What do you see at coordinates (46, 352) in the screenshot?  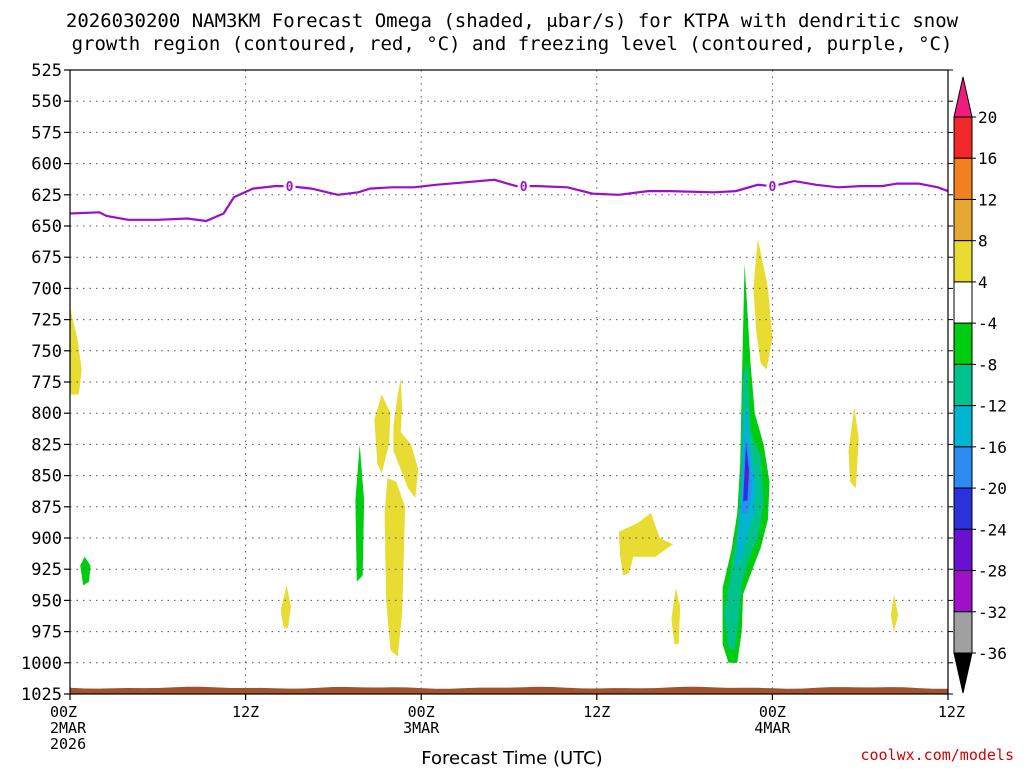 I see `y-tick-label-750: 750` at bounding box center [46, 352].